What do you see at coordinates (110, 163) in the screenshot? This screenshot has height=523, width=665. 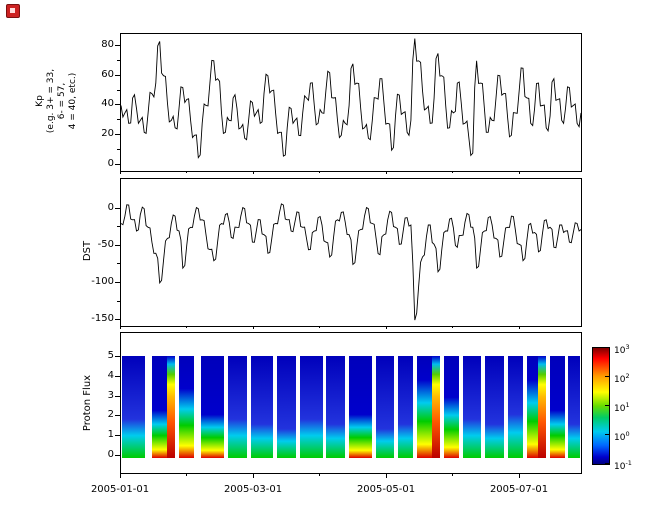 I see `kp-ytick: 0` at bounding box center [110, 163].